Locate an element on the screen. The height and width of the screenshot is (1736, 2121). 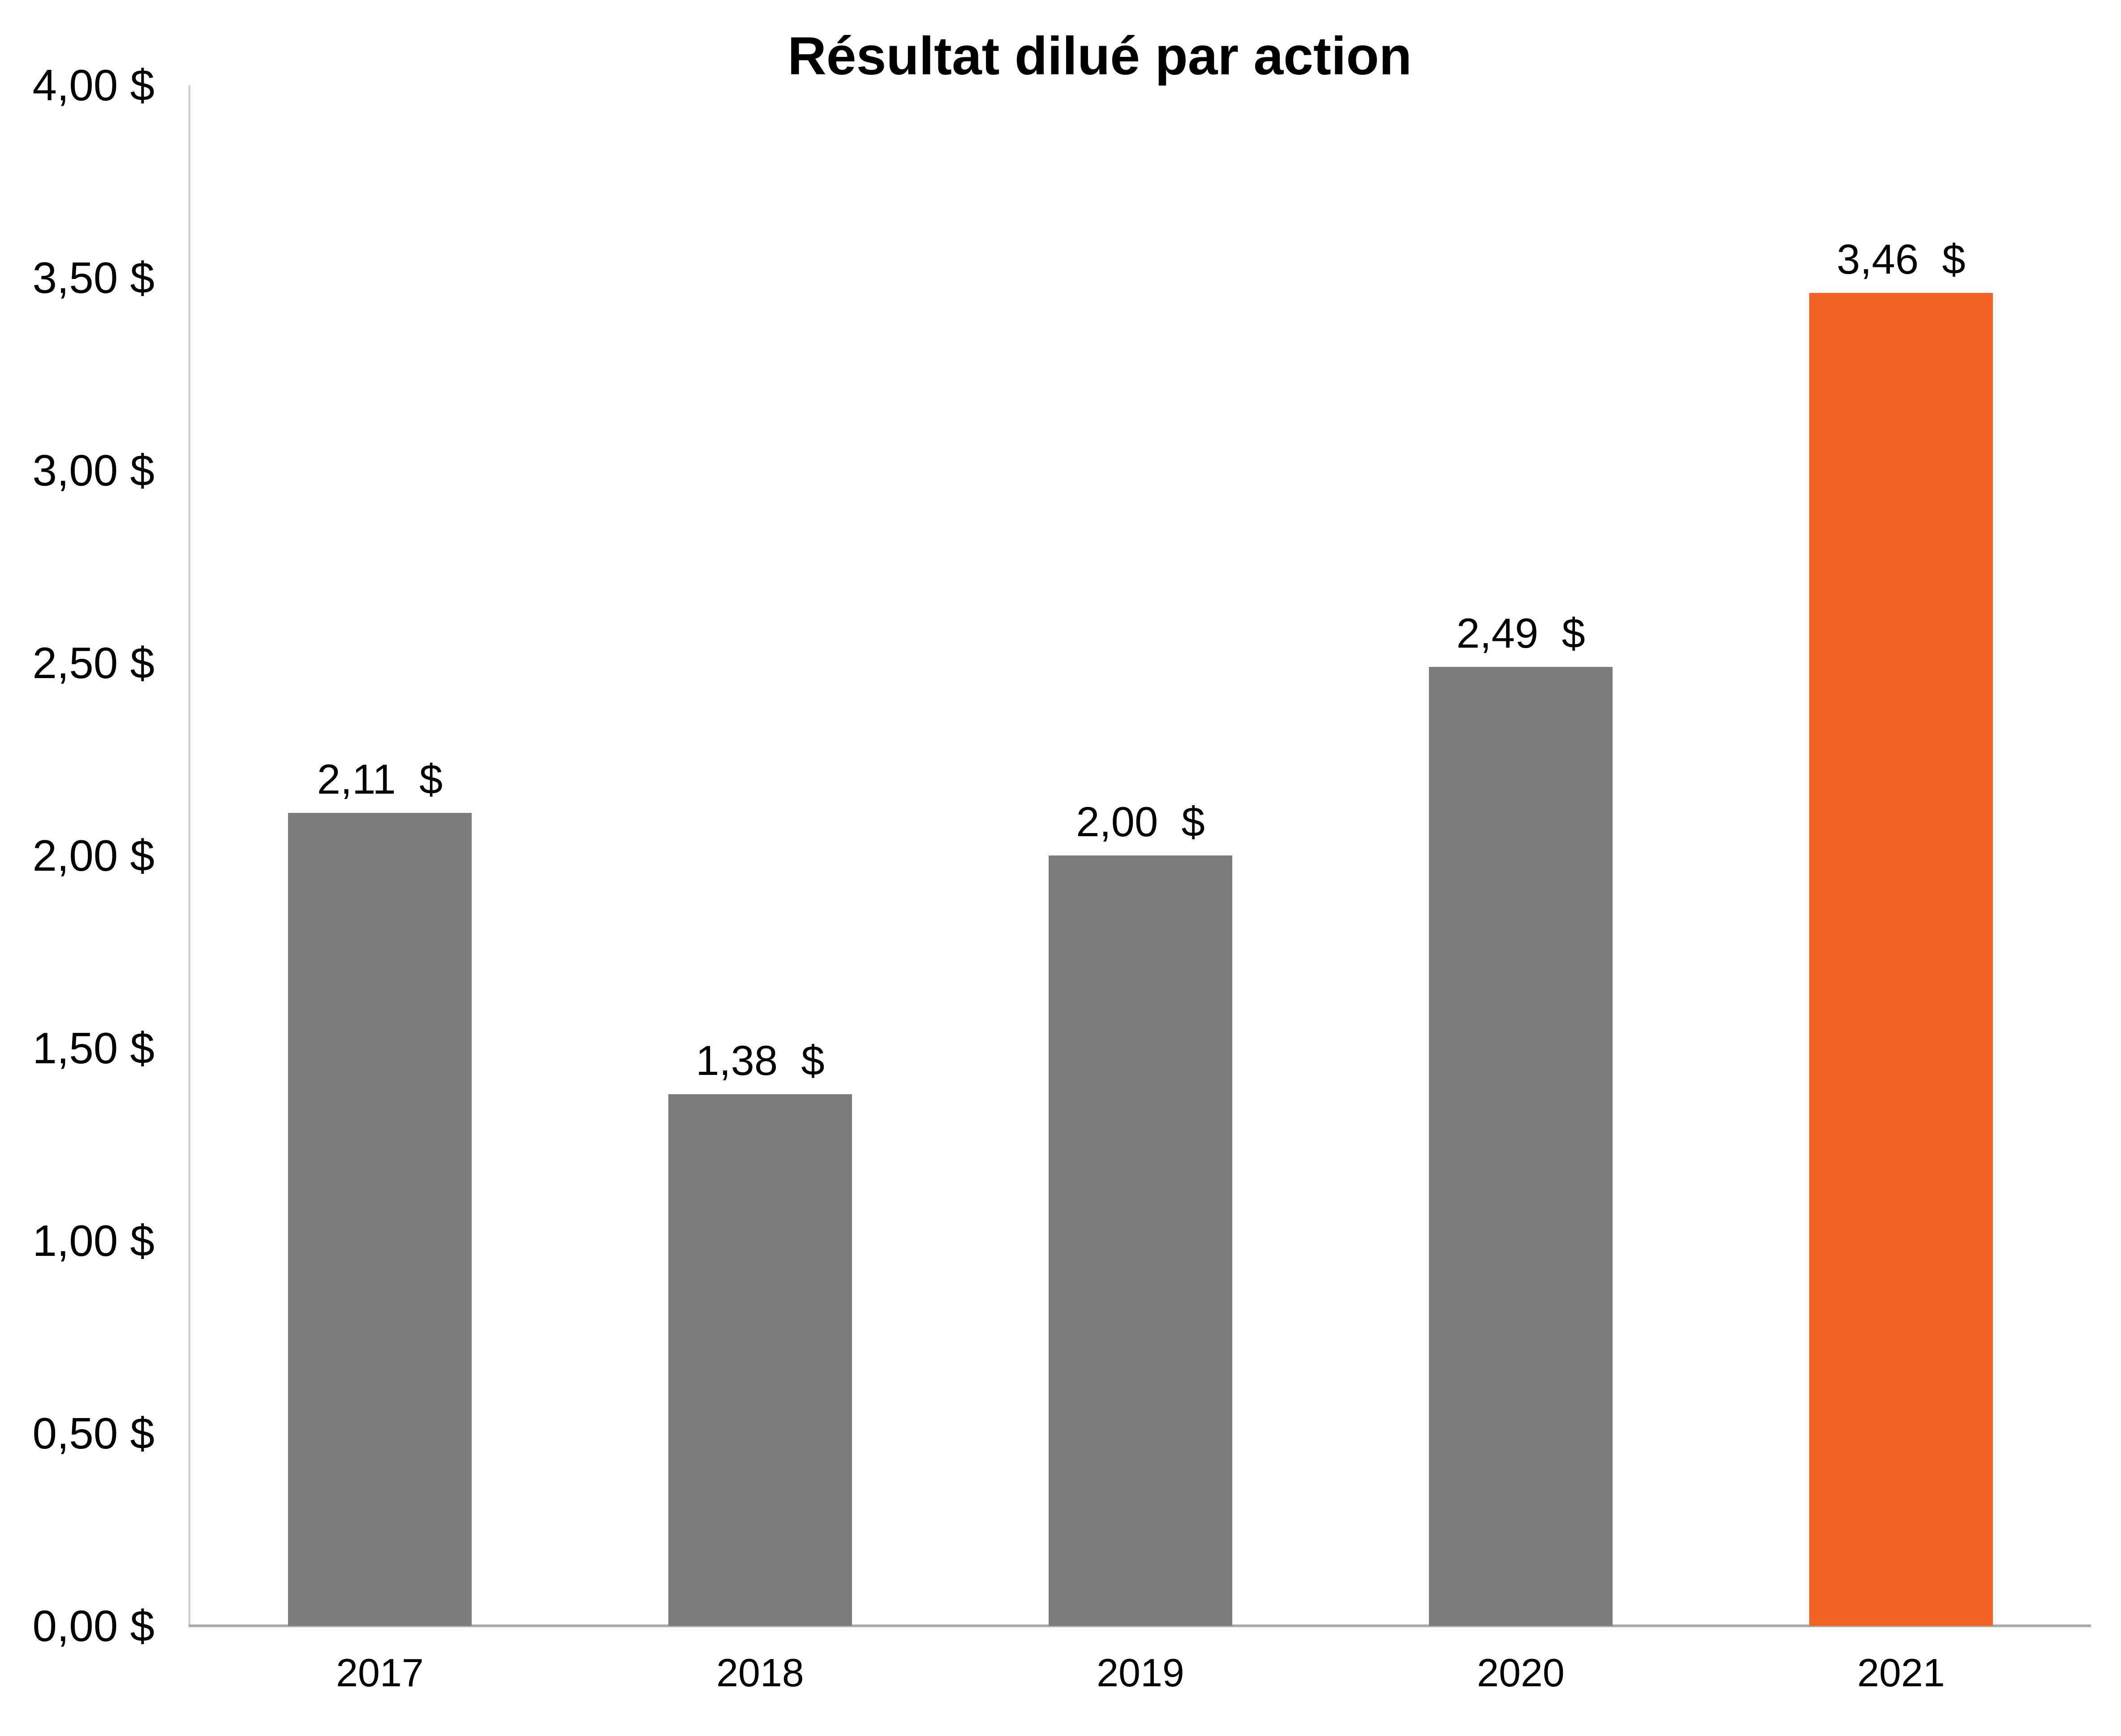
y-axis-line is located at coordinates (189, 856).